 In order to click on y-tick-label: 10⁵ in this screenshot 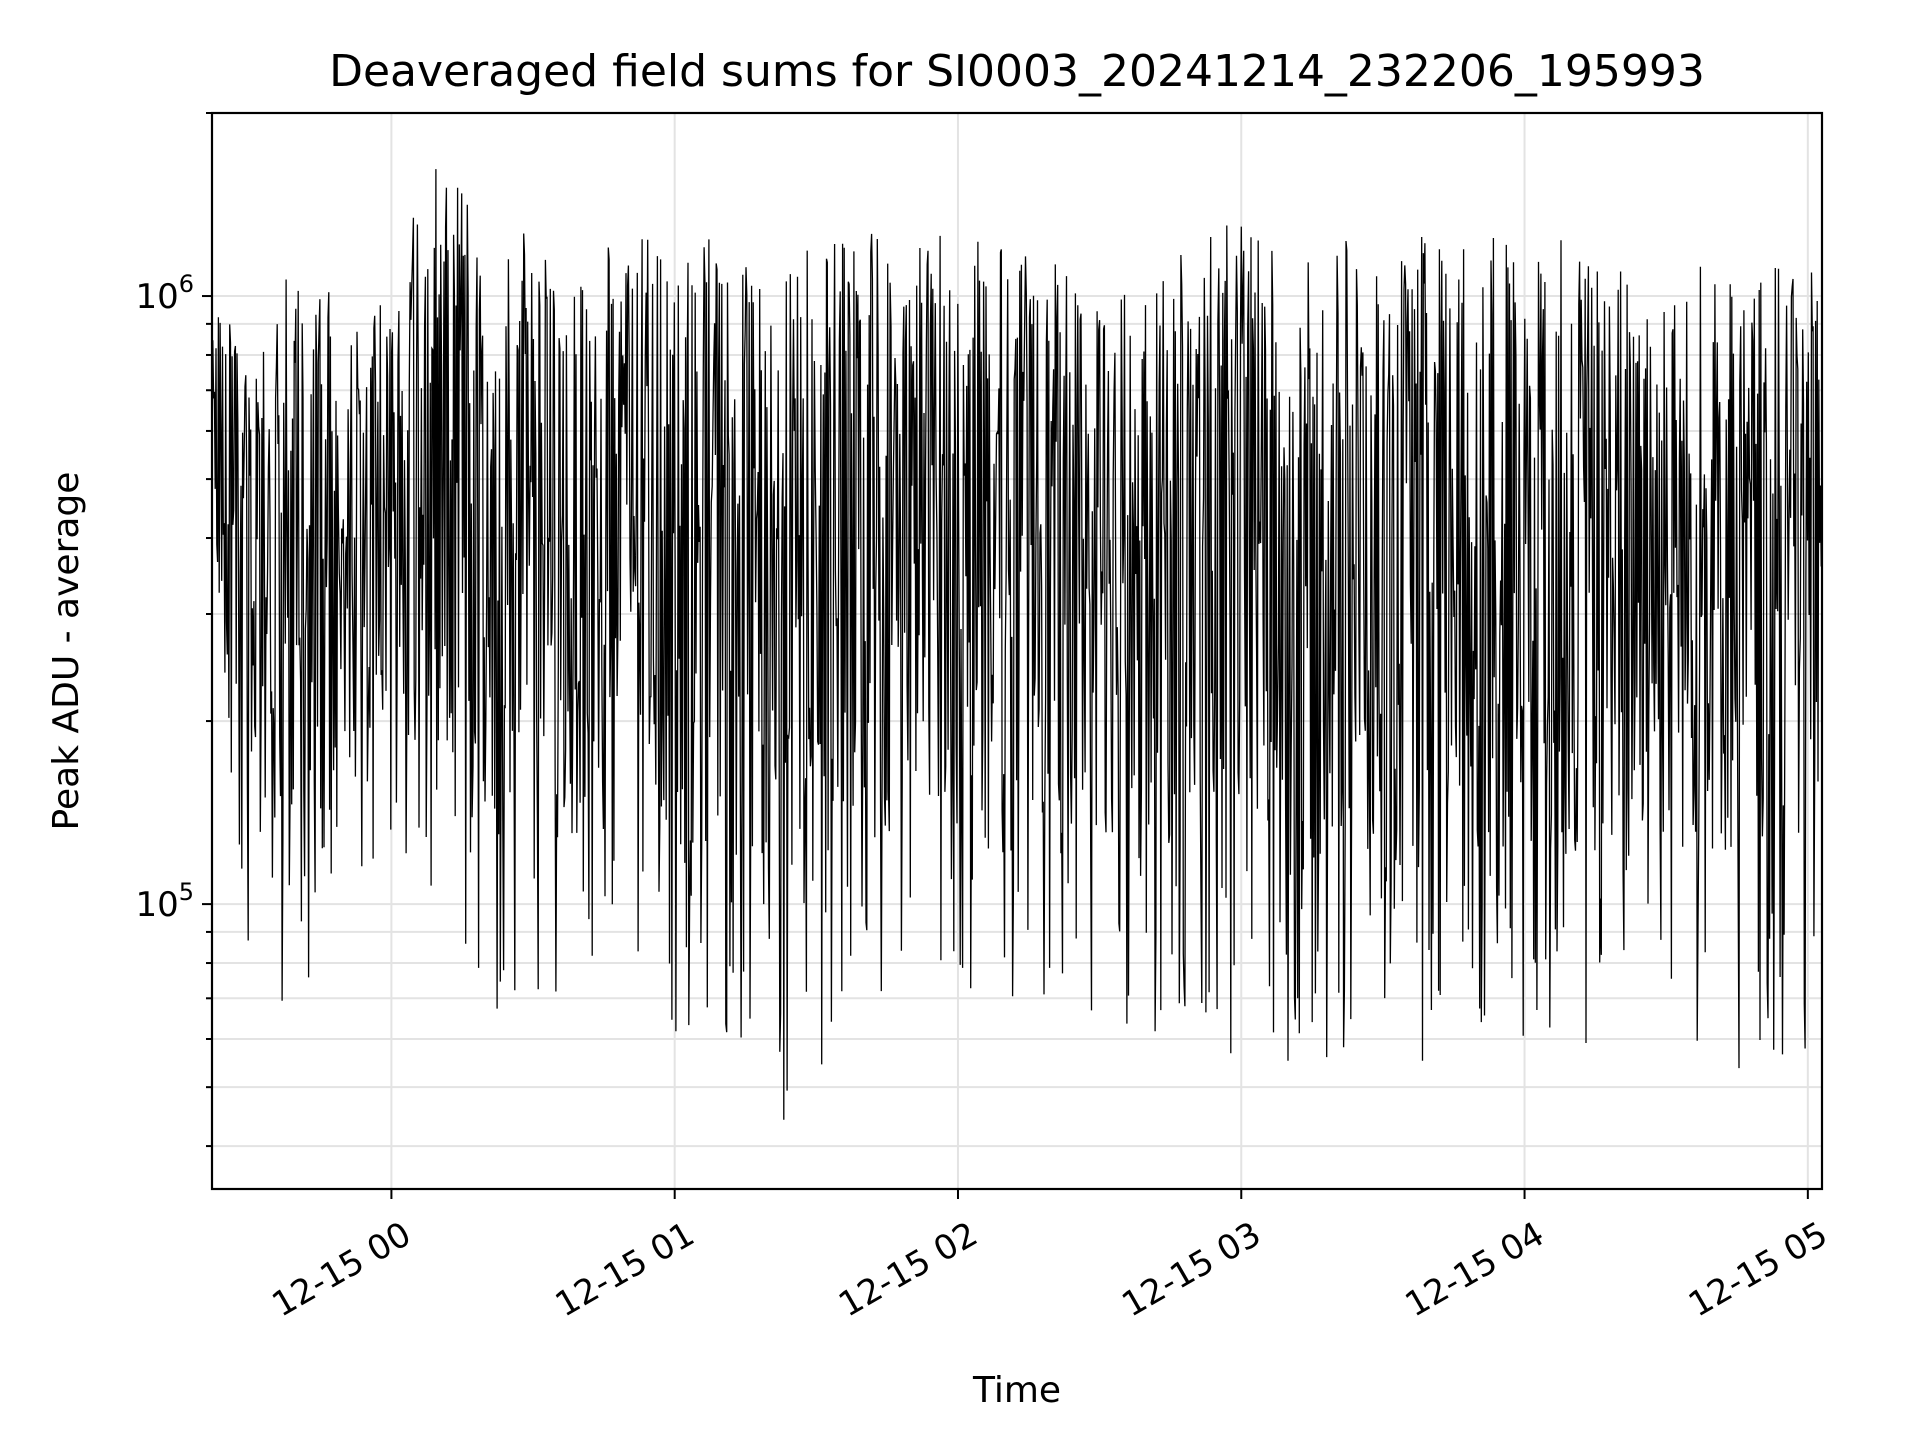, I will do `click(164, 901)`.